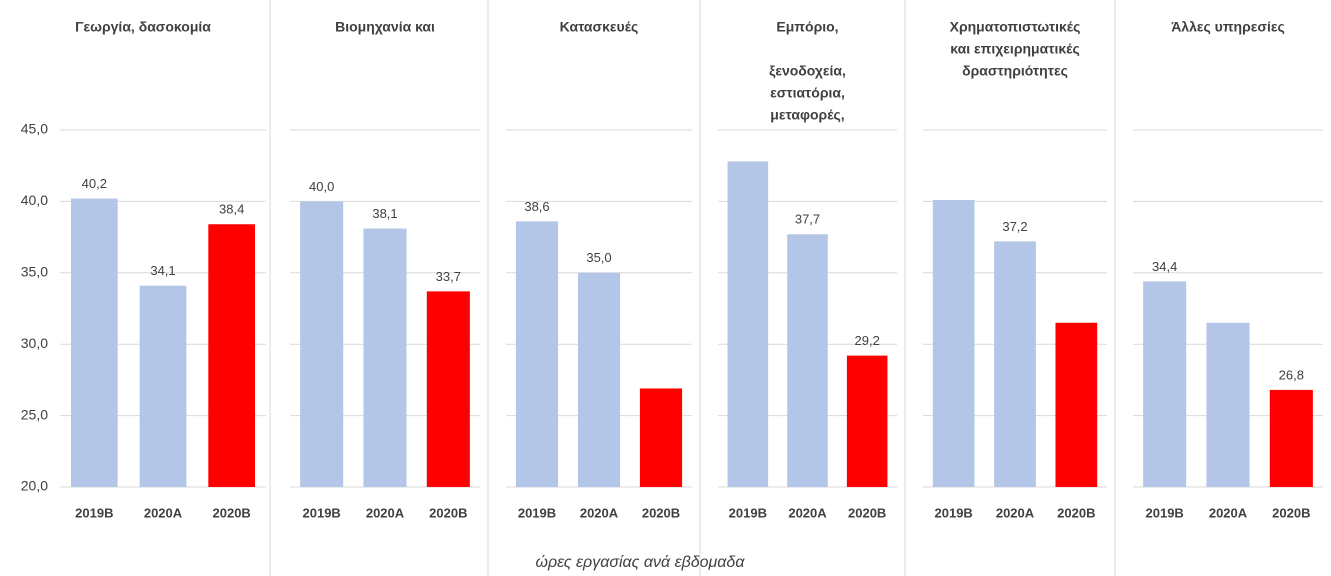 This screenshot has width=1331, height=576. I want to click on annotation: ώρες εργασίας ανά εβδομαδα, so click(641, 562).